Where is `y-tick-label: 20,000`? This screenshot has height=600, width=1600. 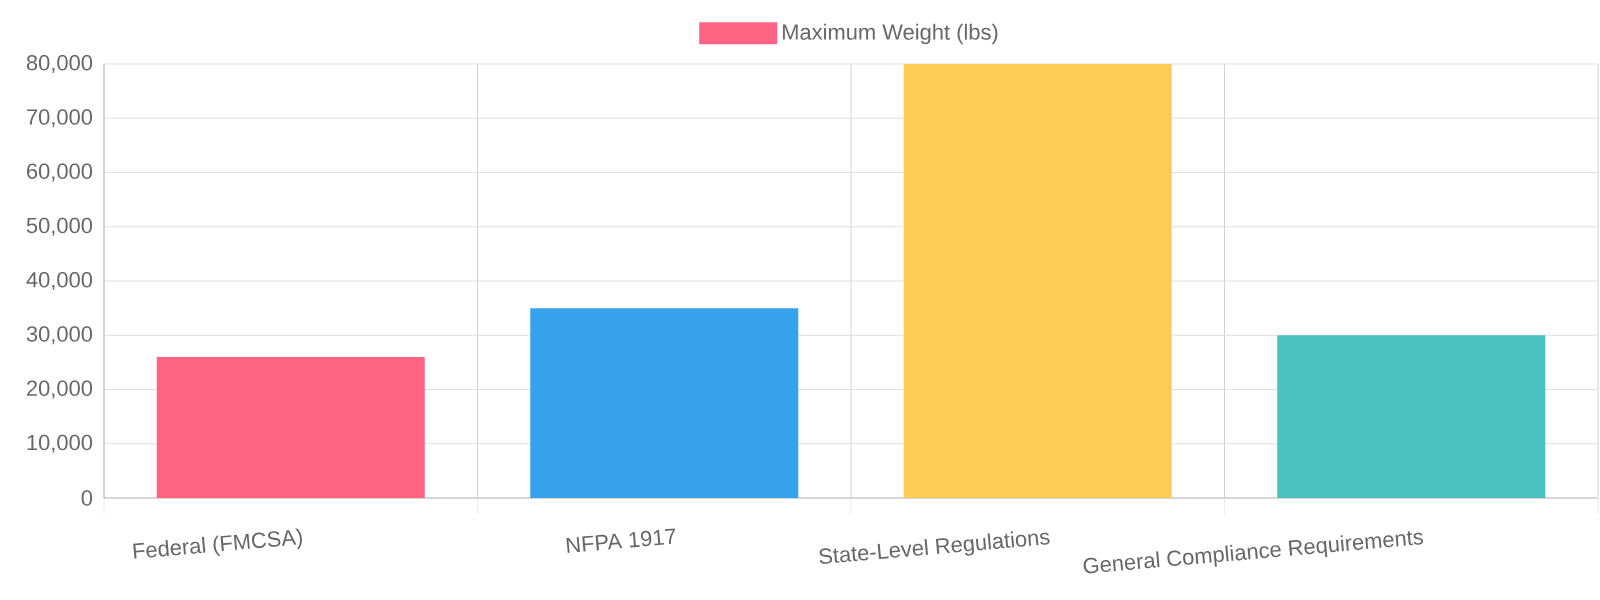
y-tick-label: 20,000 is located at coordinates (60, 389).